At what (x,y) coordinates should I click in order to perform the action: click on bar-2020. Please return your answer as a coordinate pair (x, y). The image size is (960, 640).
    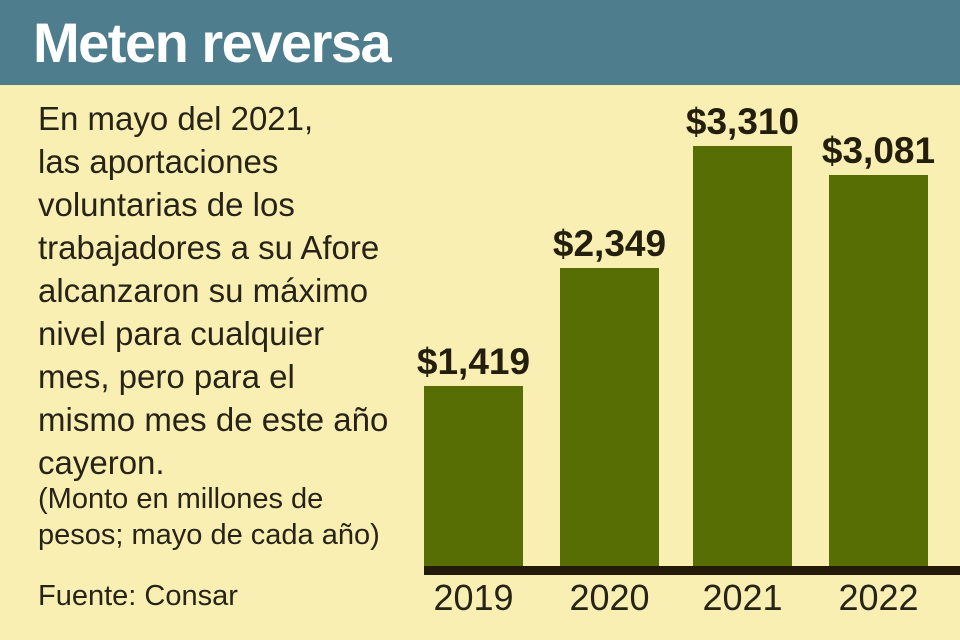
    Looking at the image, I should click on (609, 417).